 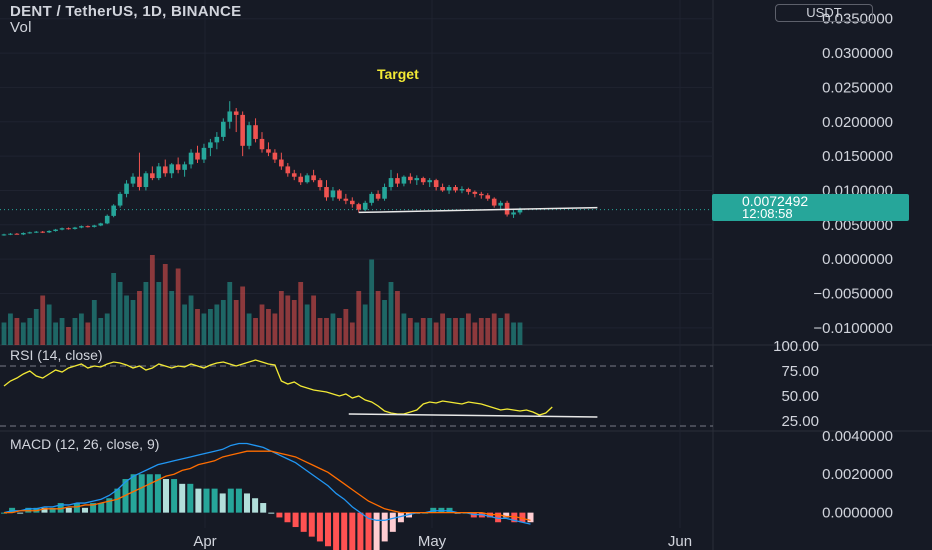 What do you see at coordinates (767, 213) in the screenshot?
I see `bar-countdown: 12:08:58` at bounding box center [767, 213].